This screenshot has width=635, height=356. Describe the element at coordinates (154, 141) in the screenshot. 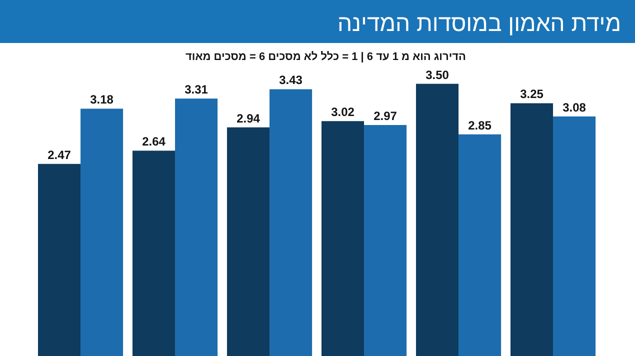

I see `data-label: 2.64` at that location.